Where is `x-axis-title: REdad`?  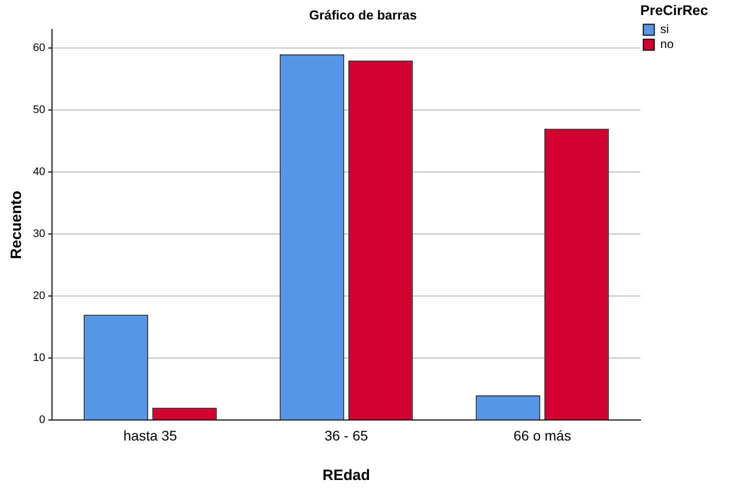 x-axis-title: REdad is located at coordinates (346, 475).